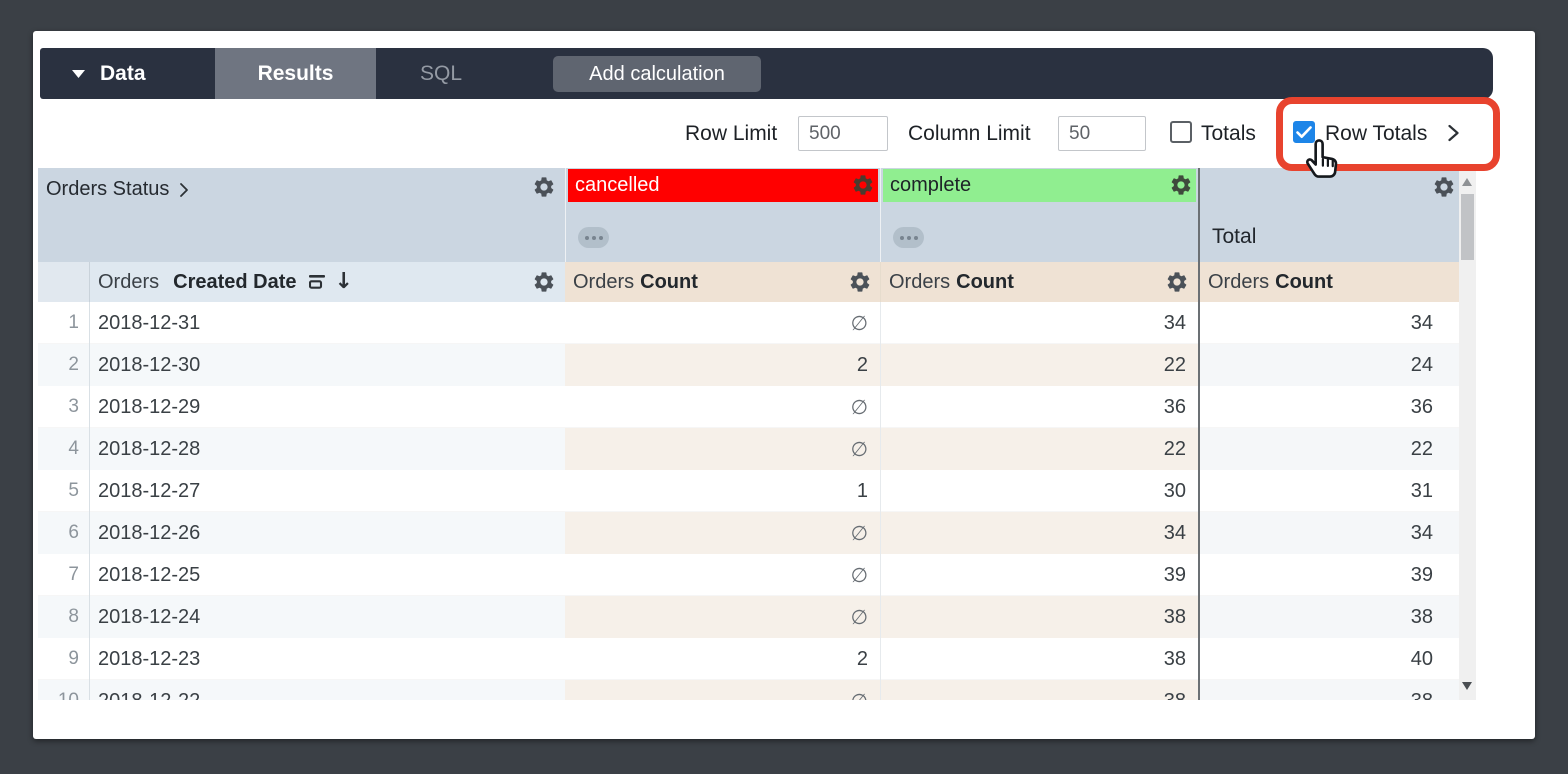 This screenshot has width=1568, height=774. Describe the element at coordinates (149, 322) in the screenshot. I see `date-cell: 2018-12-31` at that location.